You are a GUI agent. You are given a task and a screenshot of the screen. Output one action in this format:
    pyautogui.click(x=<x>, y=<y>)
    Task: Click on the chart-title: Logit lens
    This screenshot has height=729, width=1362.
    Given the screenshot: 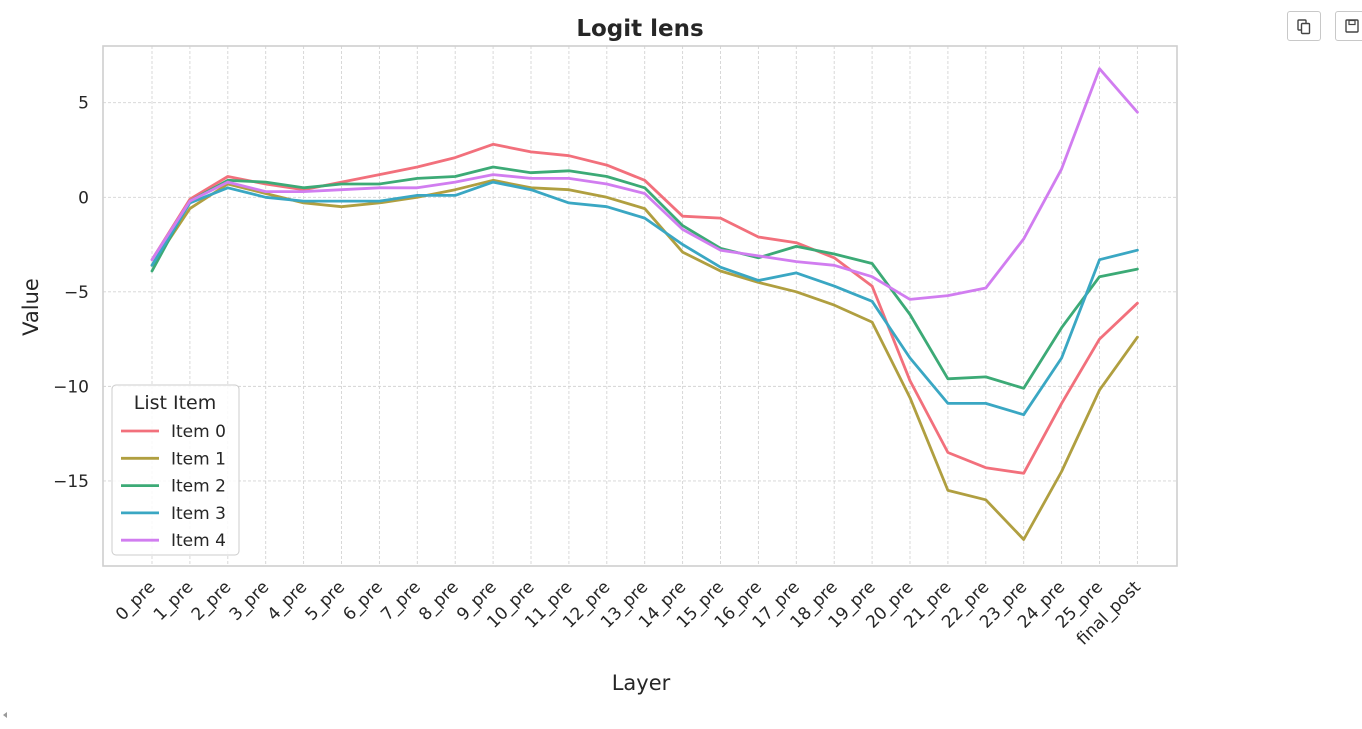 What is the action you would take?
    pyautogui.click(x=639, y=29)
    